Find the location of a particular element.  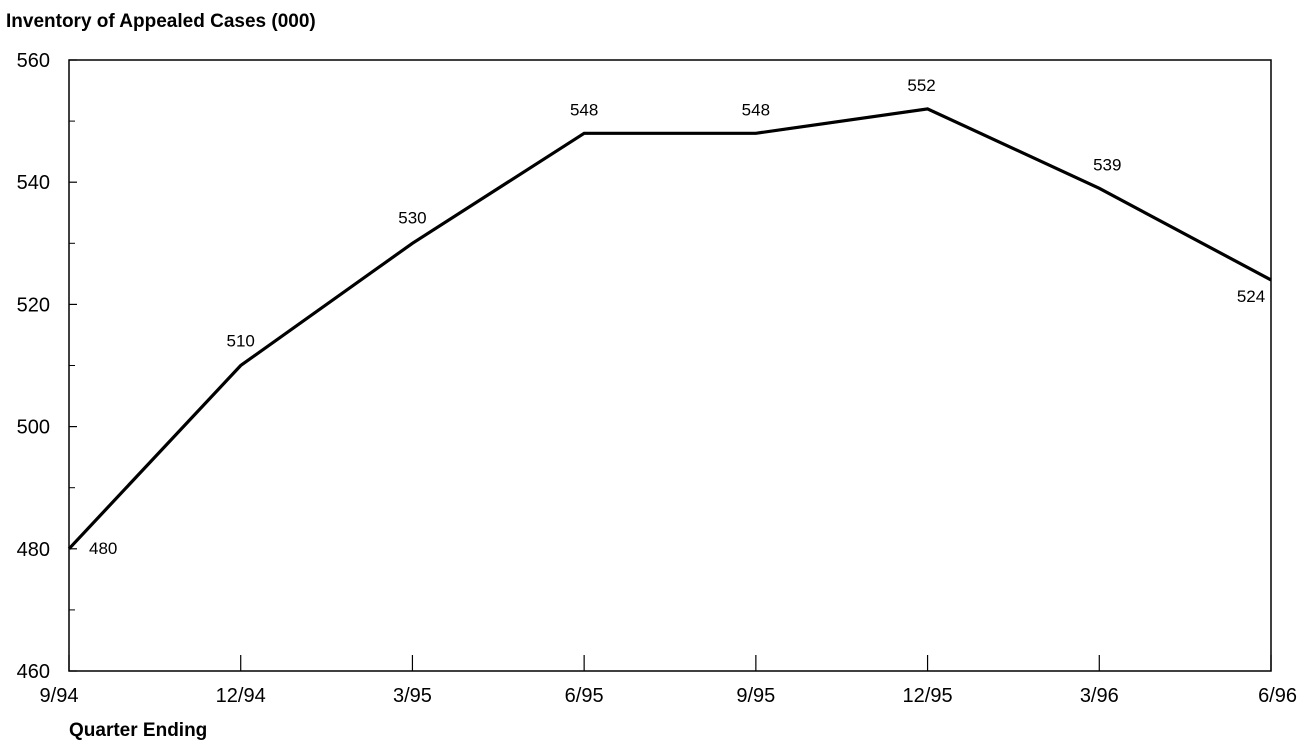

x-tick-label: 6/95 is located at coordinates (584, 696).